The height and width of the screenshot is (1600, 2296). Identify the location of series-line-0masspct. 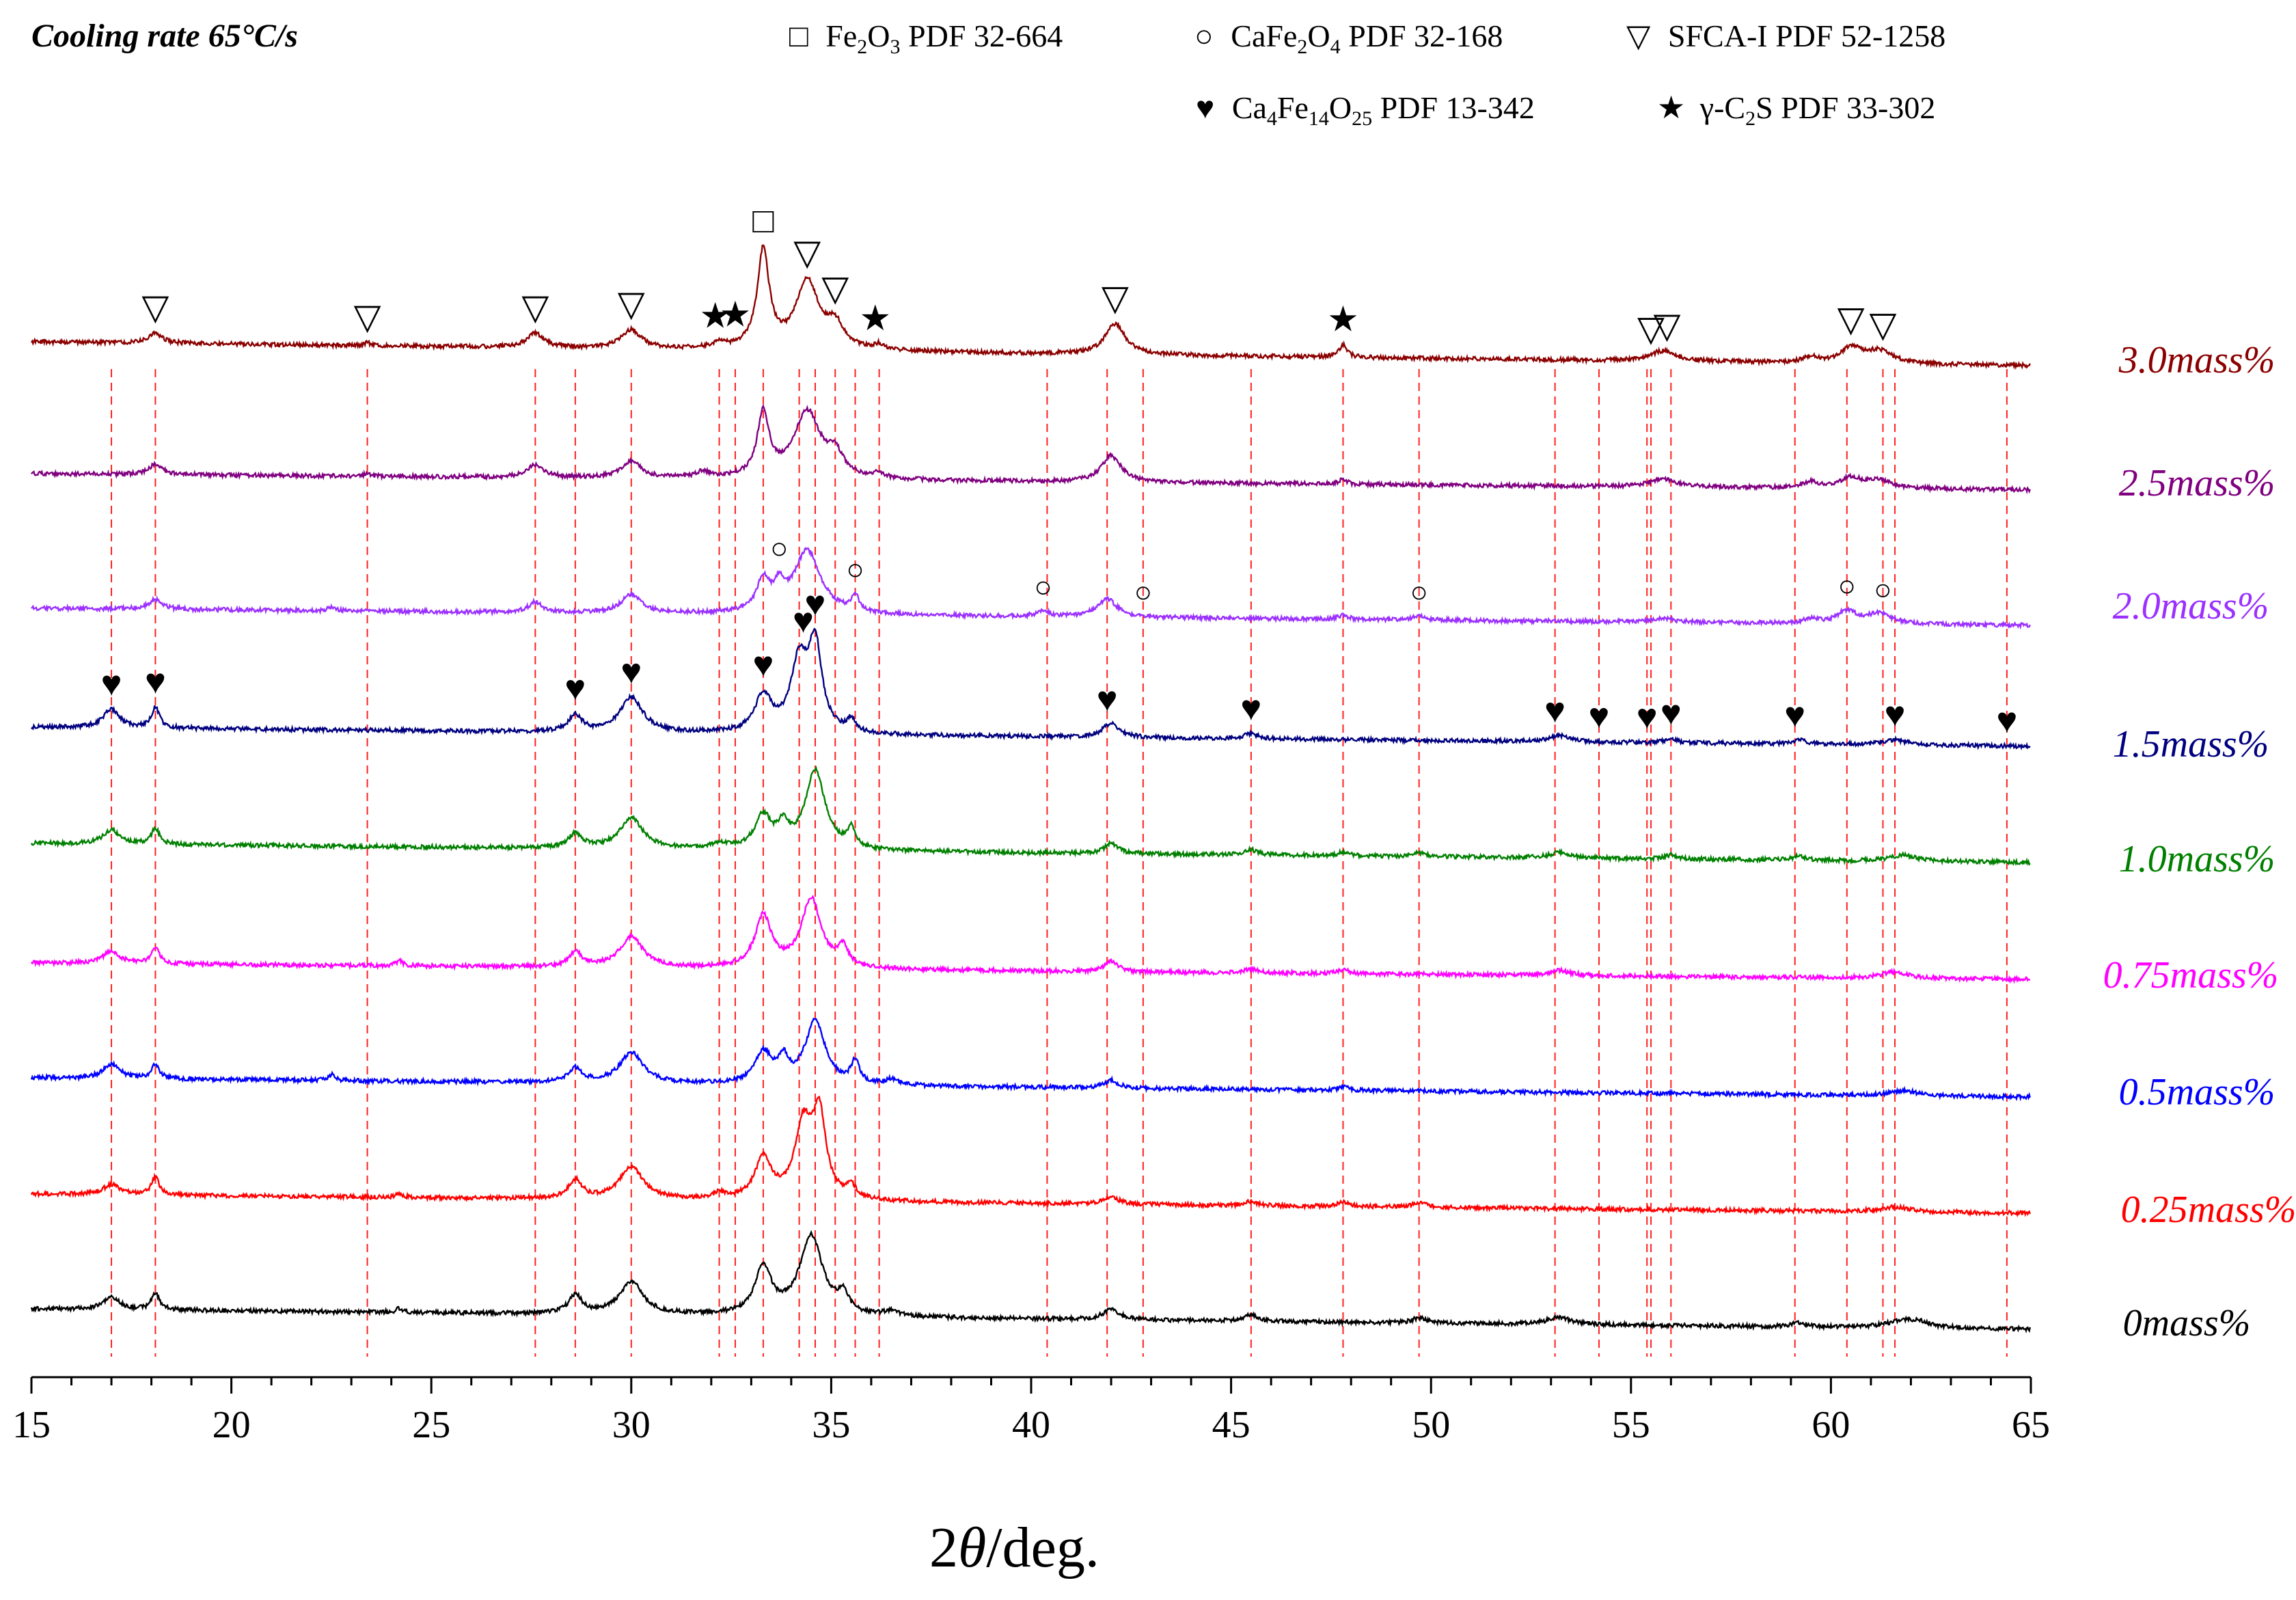
(1030, 1281).